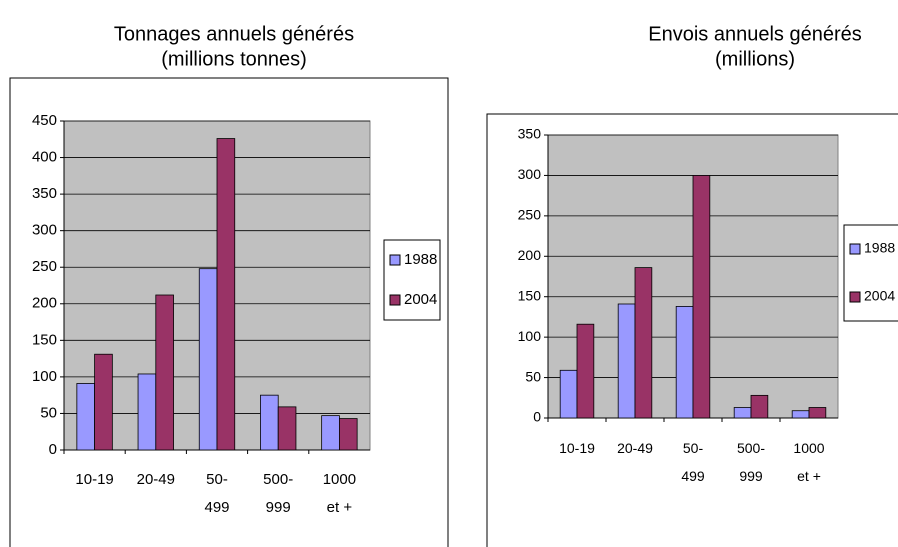 The height and width of the screenshot is (547, 898). What do you see at coordinates (754, 34) in the screenshot?
I see `chart-title: Envois annuels générés` at bounding box center [754, 34].